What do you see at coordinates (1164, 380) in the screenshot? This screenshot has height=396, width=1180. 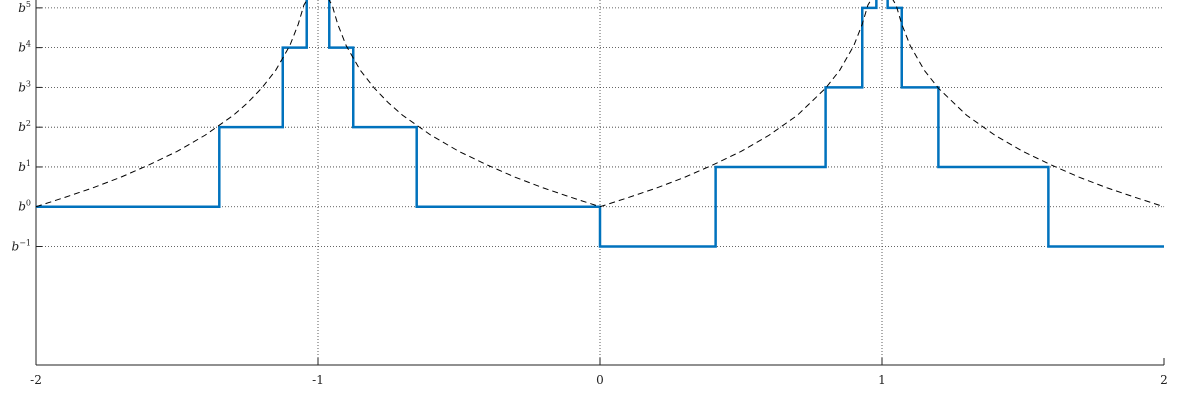 I see `x-tick-label: 2` at bounding box center [1164, 380].